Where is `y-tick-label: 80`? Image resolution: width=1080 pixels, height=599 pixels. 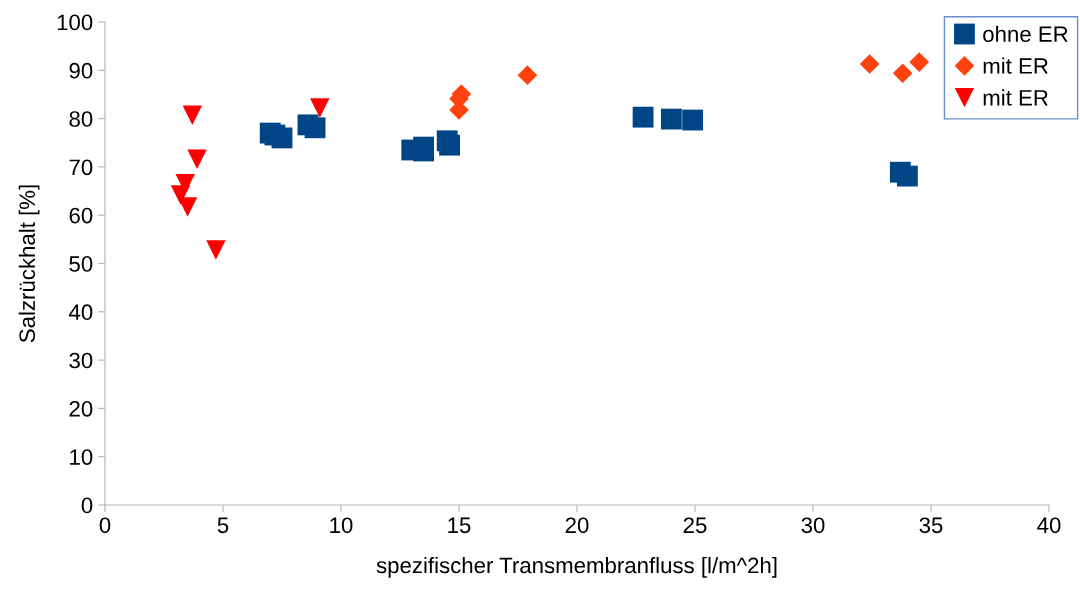
y-tick-label: 80 is located at coordinates (81, 119).